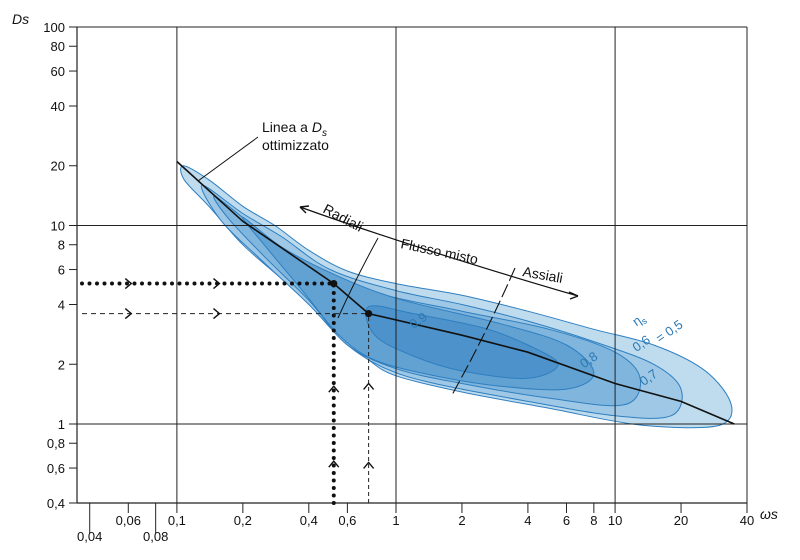  I want to click on arrowhead-right, so click(573, 295).